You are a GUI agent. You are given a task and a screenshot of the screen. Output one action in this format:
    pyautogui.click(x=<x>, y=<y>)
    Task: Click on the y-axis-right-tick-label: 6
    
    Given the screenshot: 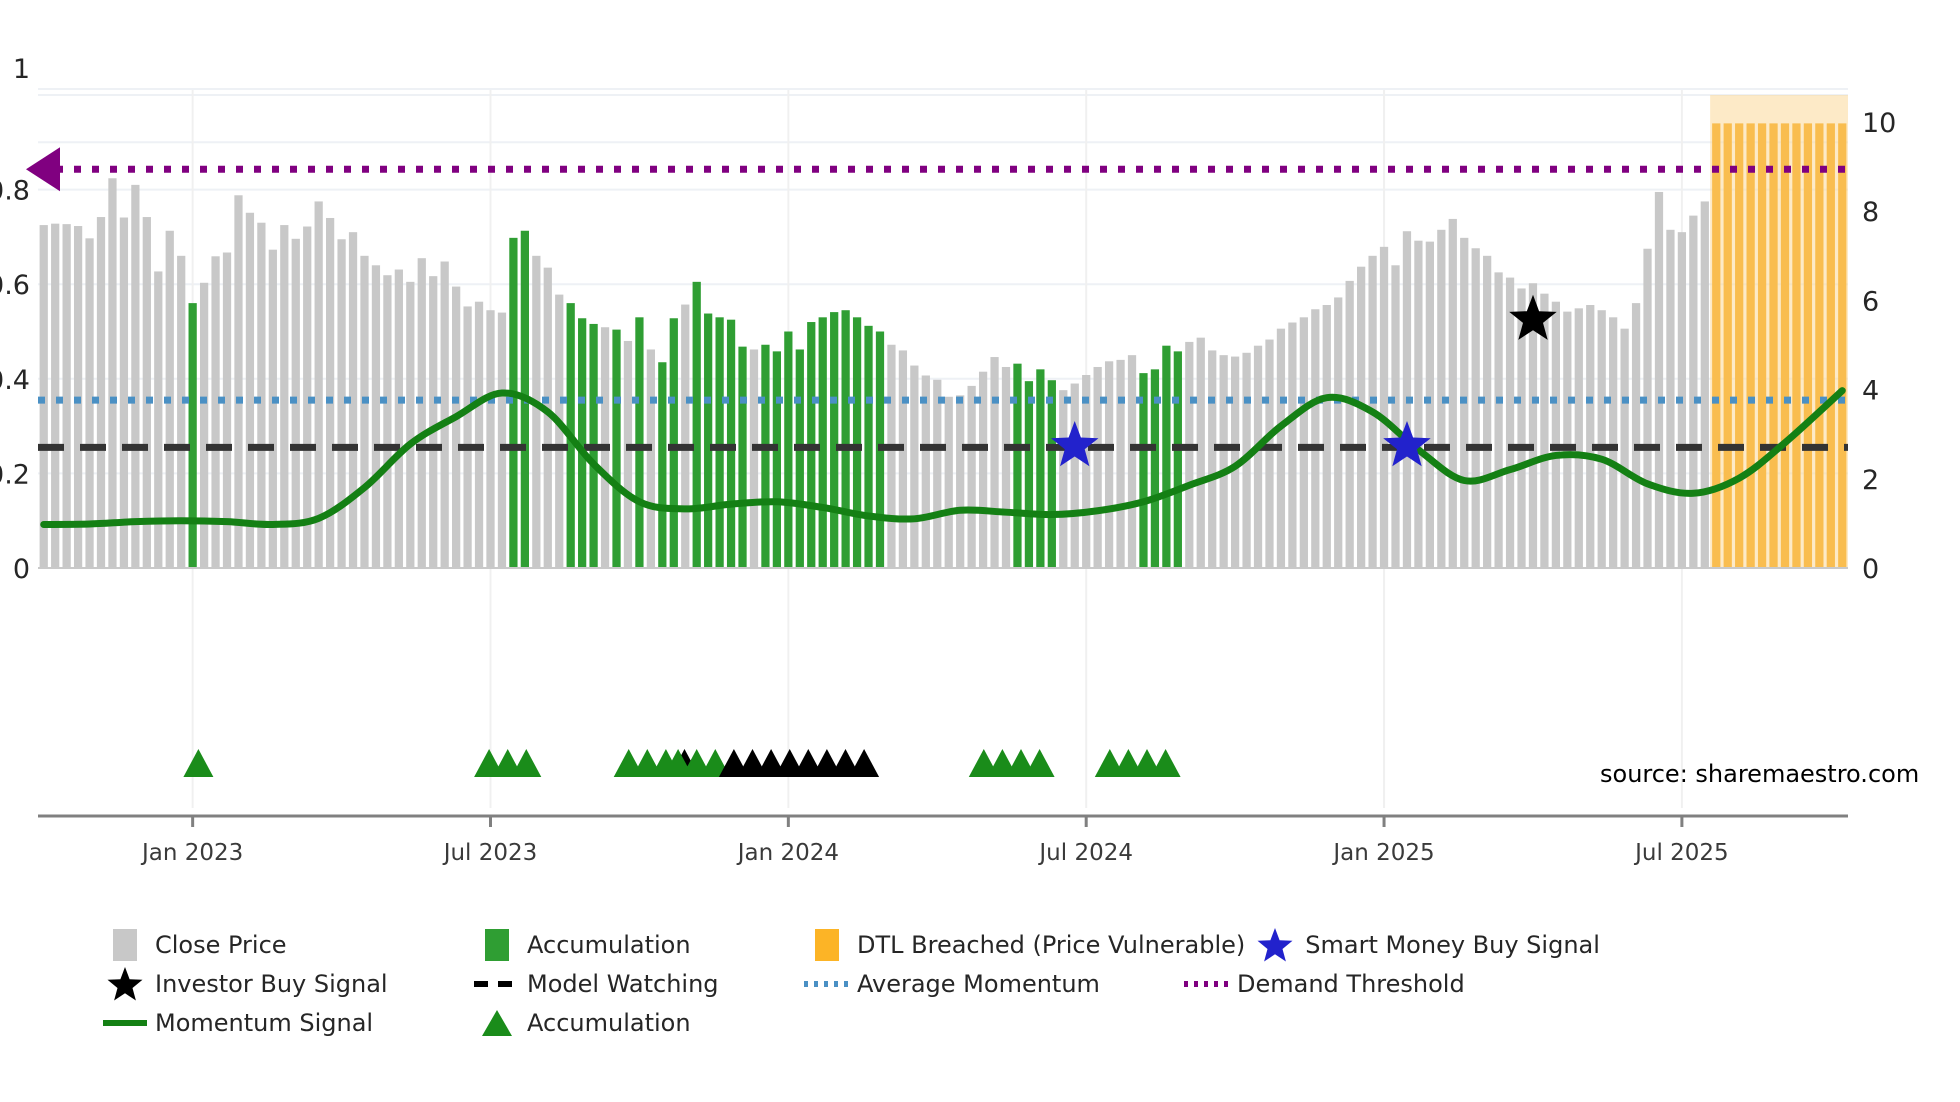 What is the action you would take?
    pyautogui.click(x=1870, y=301)
    